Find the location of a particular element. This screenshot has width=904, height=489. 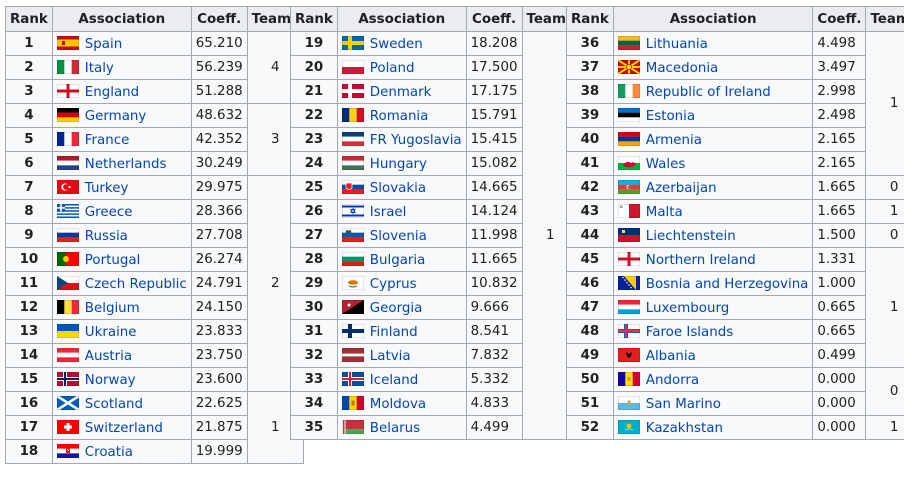

association-link: Iceland is located at coordinates (394, 380).